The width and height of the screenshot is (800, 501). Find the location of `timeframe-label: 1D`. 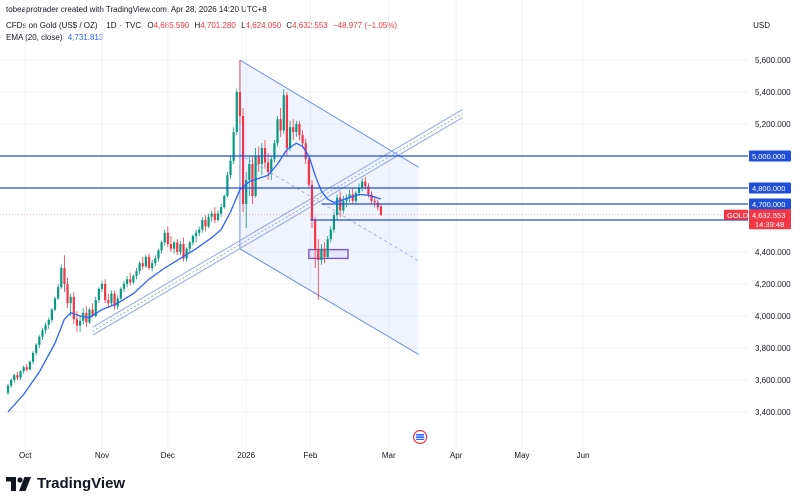

timeframe-label: 1D is located at coordinates (111, 25).